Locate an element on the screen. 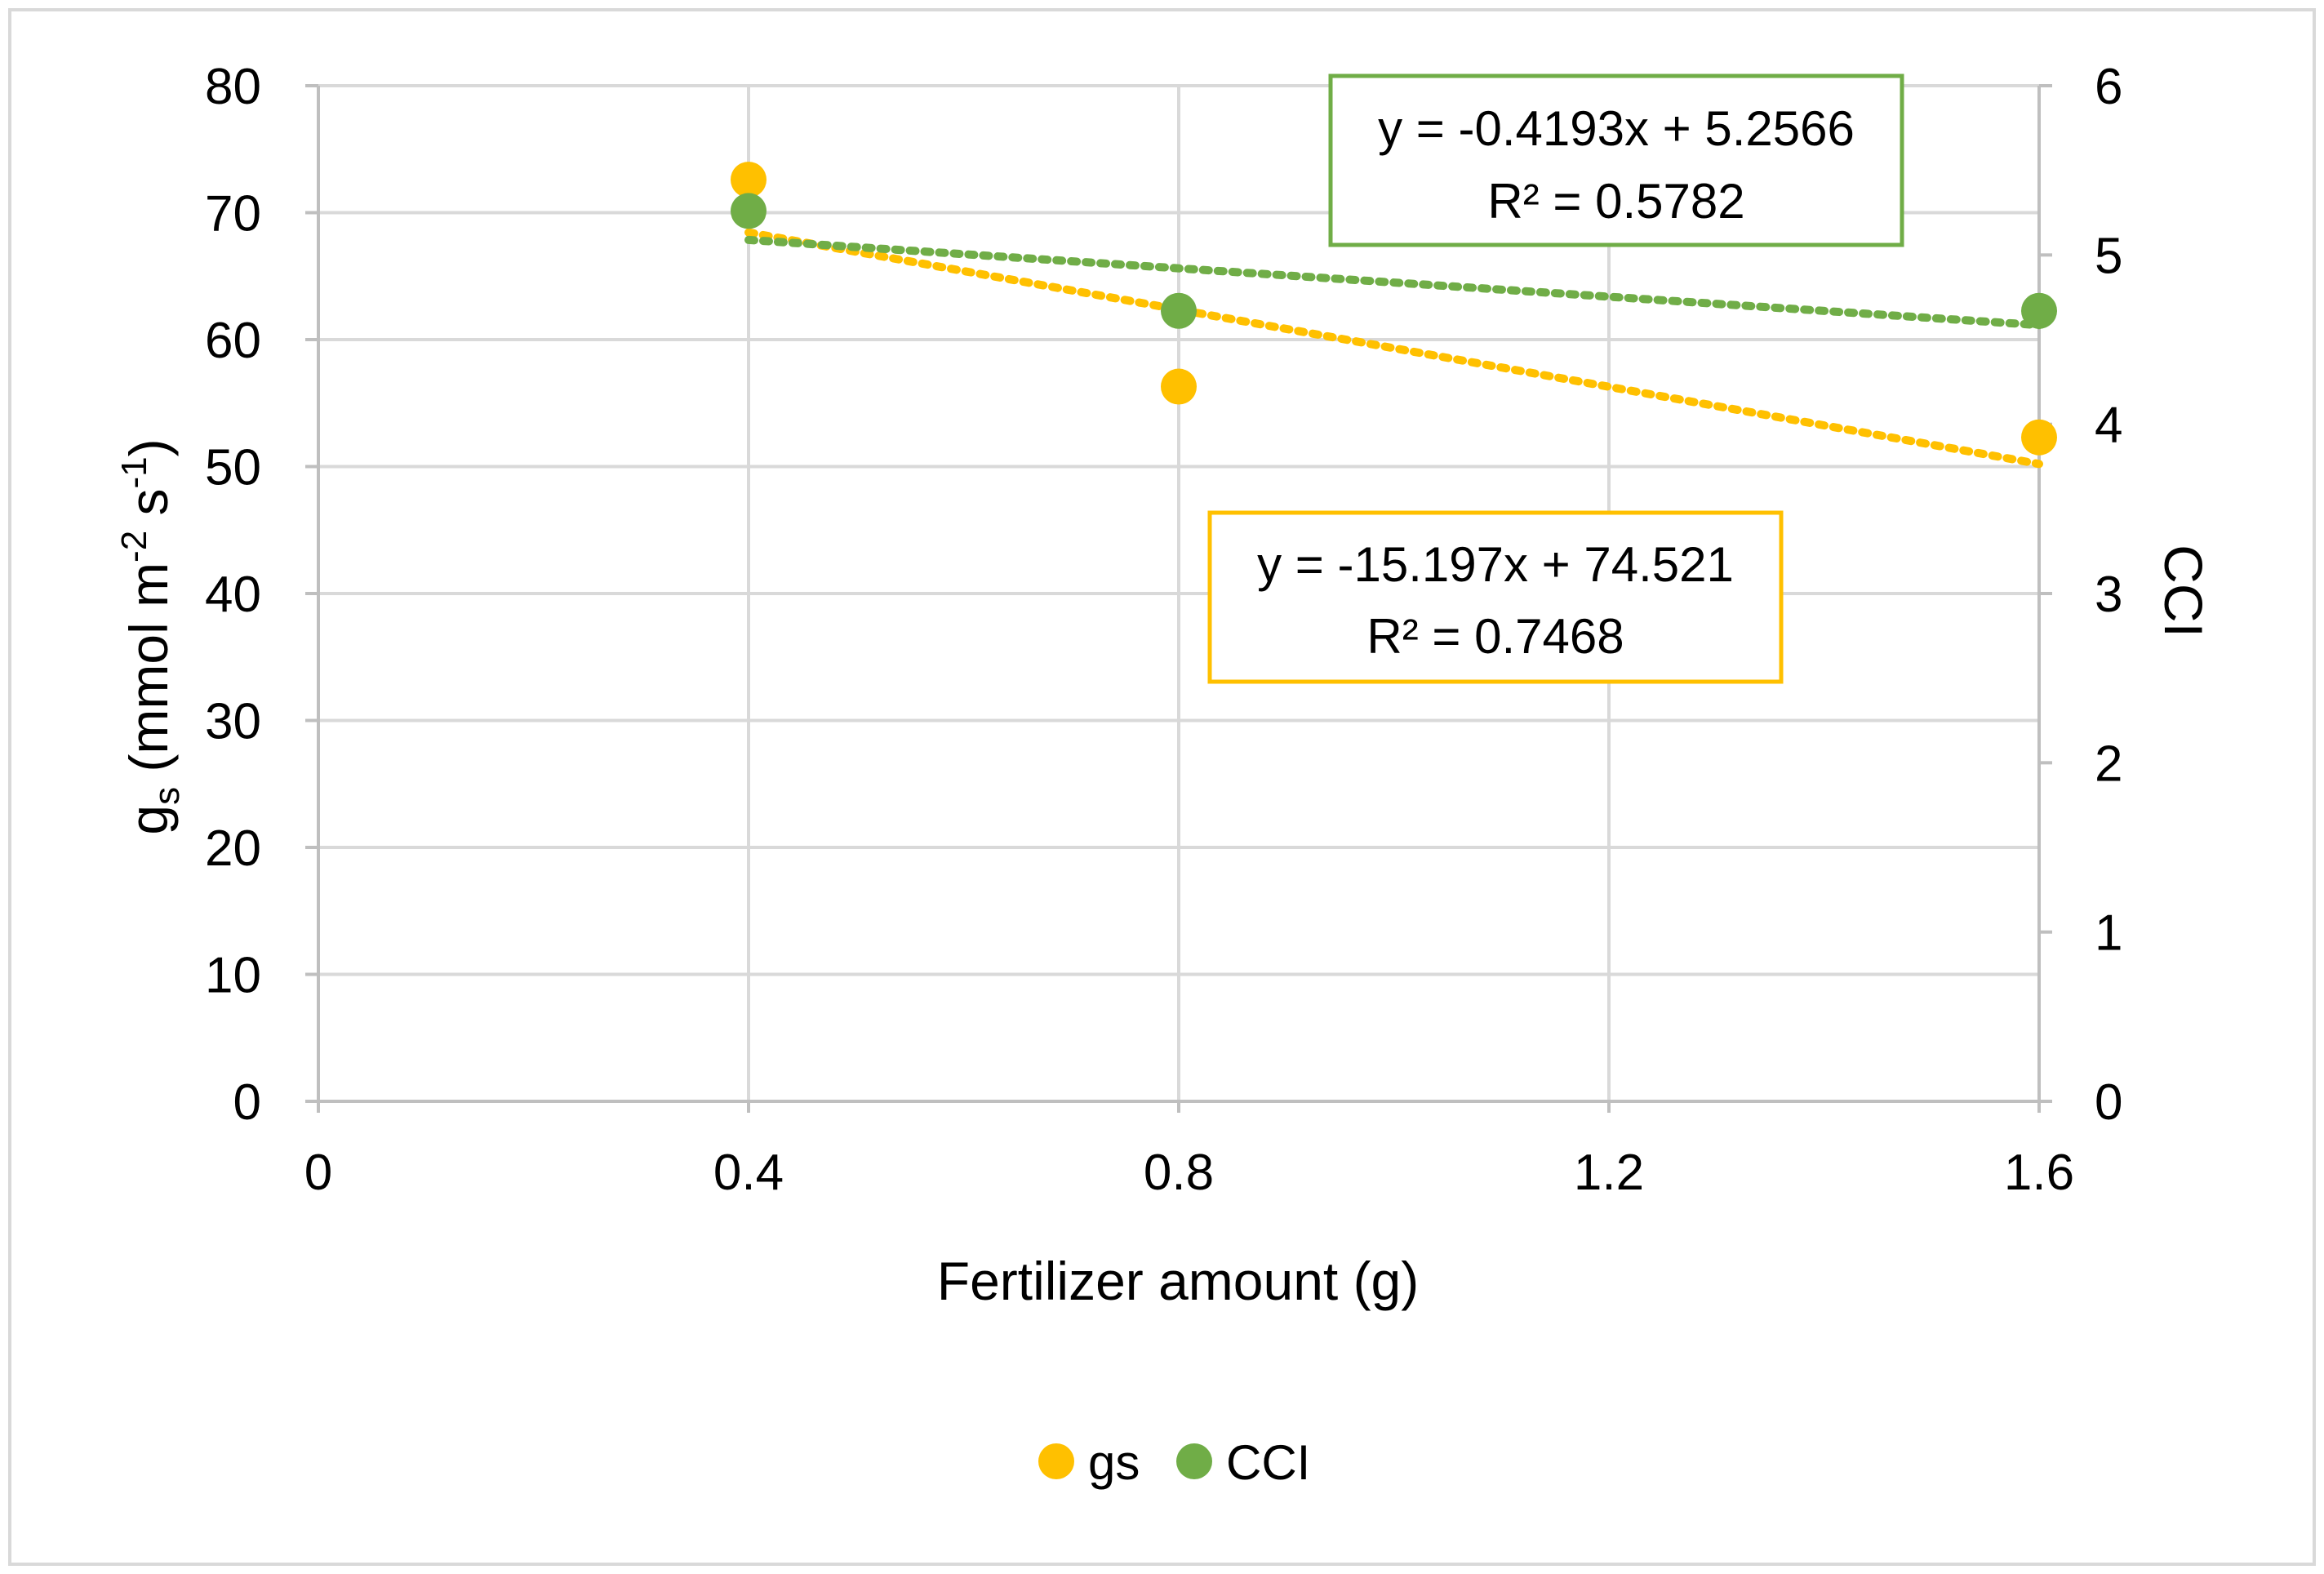  gs-equation-border is located at coordinates (1496, 597).